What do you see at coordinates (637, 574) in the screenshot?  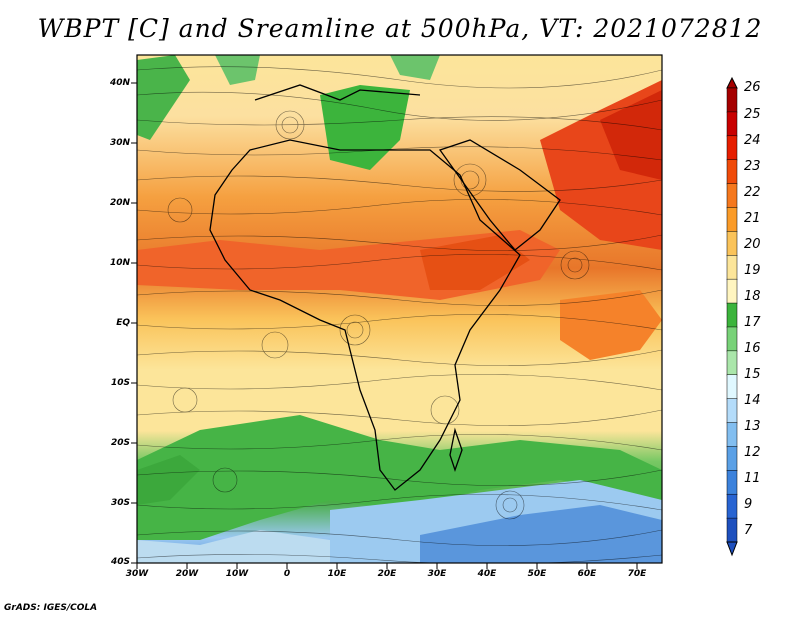 I see `lon-label: 70E` at bounding box center [637, 574].